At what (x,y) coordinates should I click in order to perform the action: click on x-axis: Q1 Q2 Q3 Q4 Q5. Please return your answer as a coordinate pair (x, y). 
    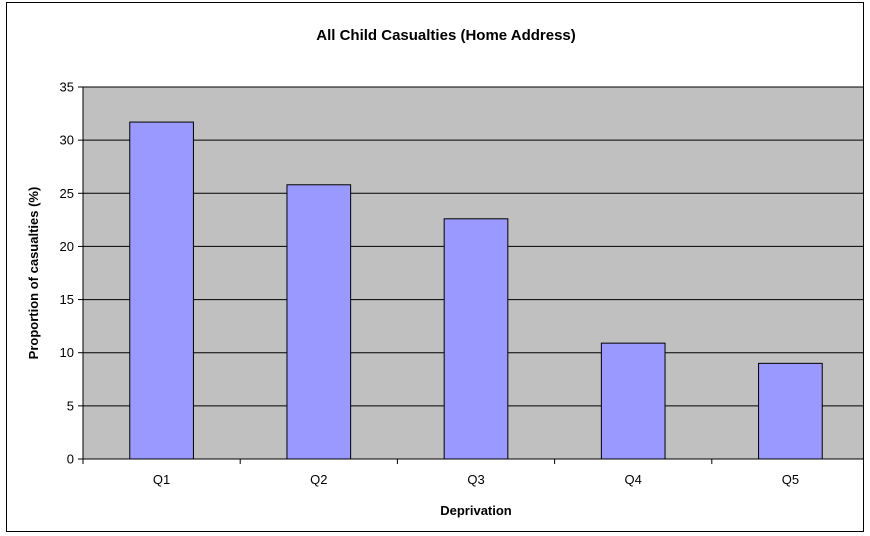
    Looking at the image, I should click on (476, 472).